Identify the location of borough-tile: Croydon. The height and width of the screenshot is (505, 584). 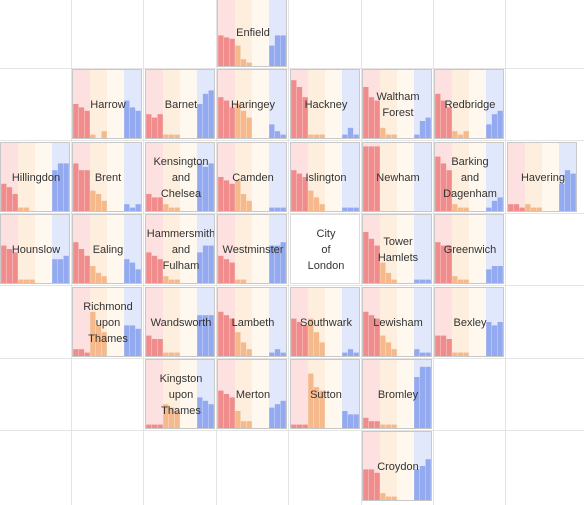
(397, 466).